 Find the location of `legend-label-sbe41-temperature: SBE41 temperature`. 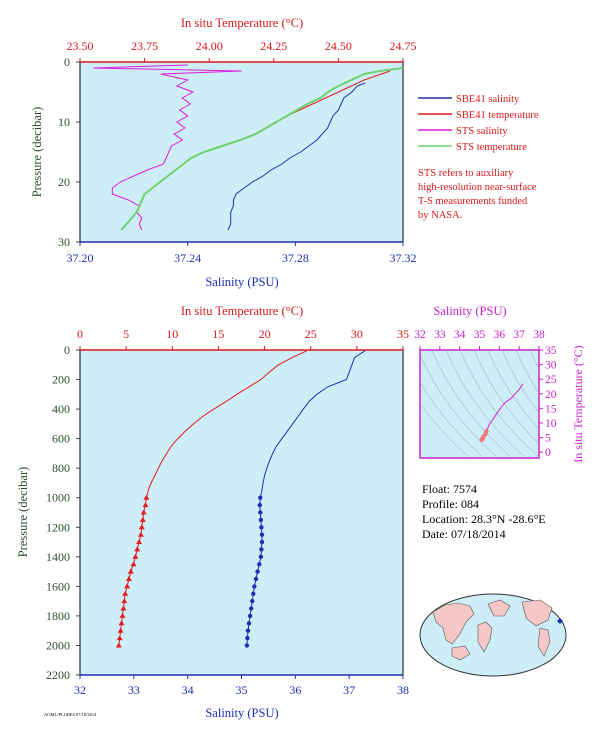

legend-label-sbe41-temperature: SBE41 temperature is located at coordinates (497, 115).